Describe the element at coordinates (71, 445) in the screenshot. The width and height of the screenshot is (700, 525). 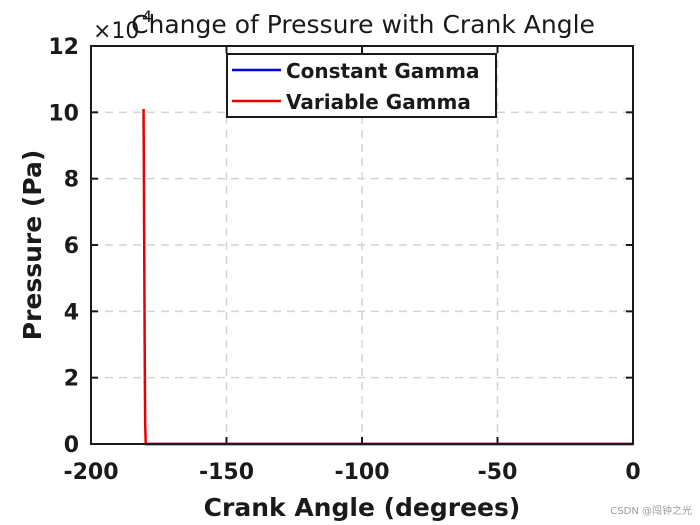
I see `y-tick-label: 0` at that location.